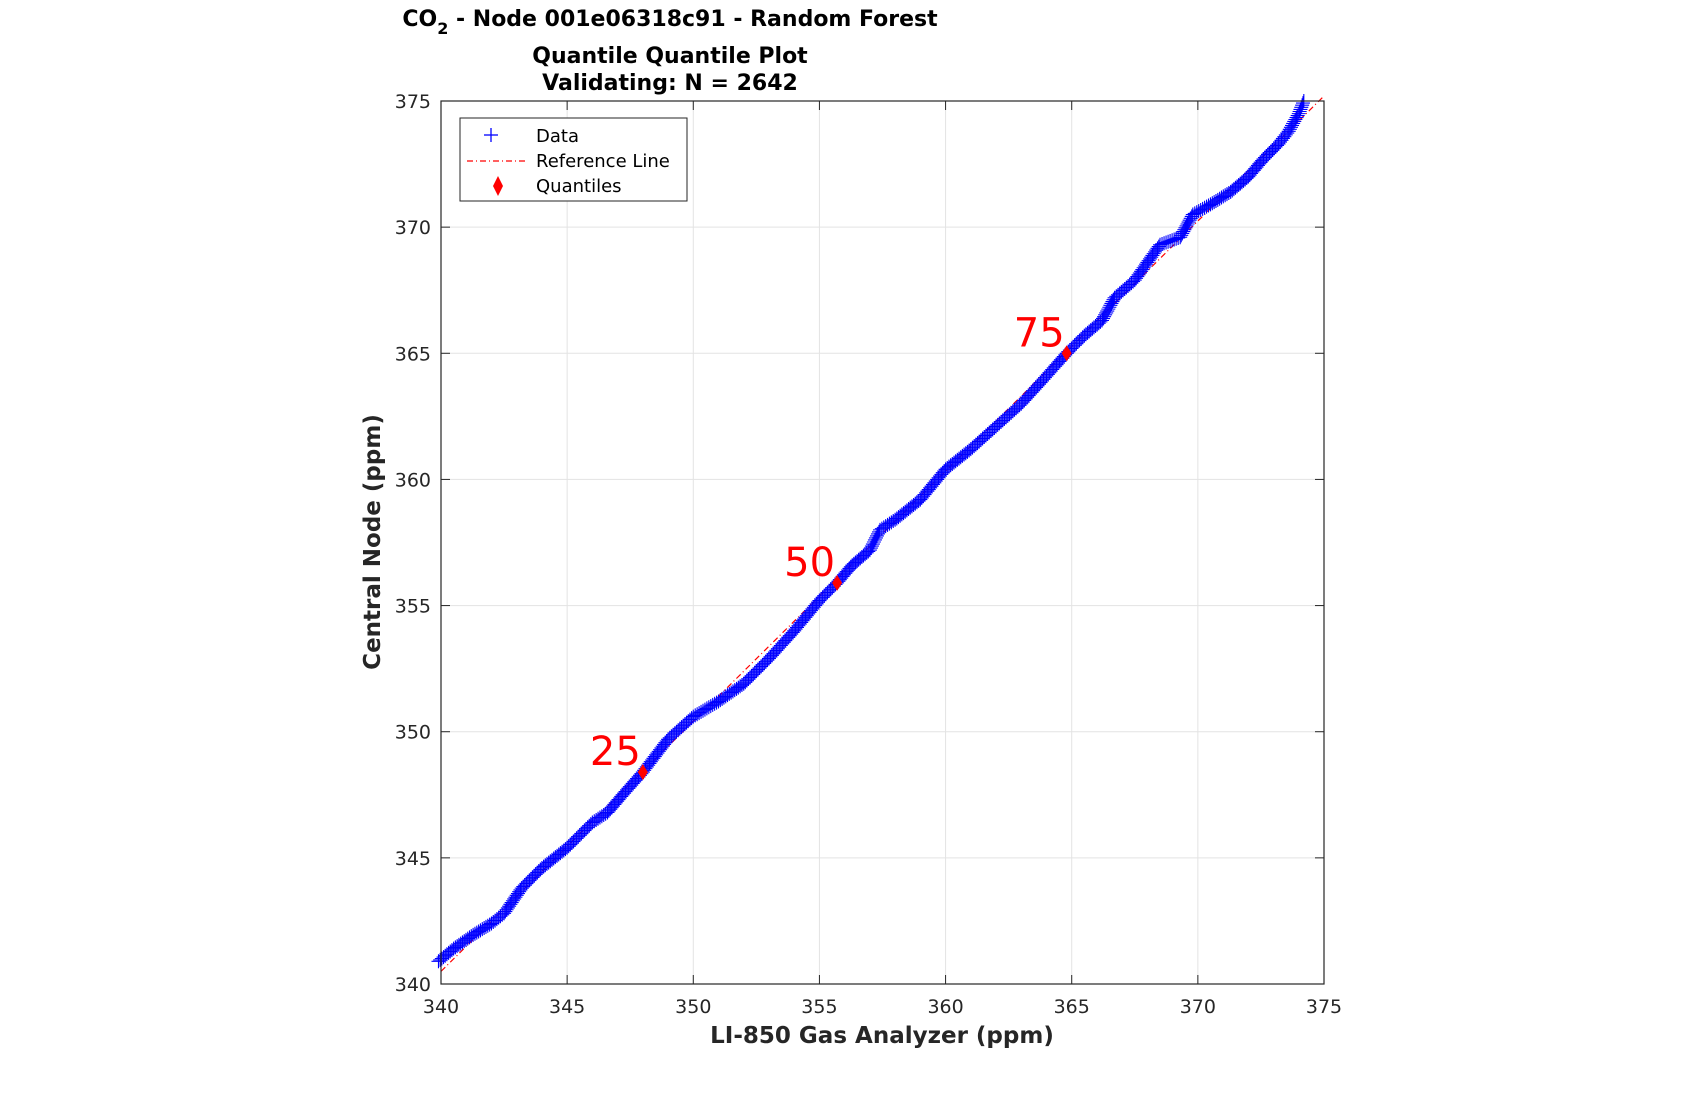 Image resolution: width=1688 pixels, height=1093 pixels. What do you see at coordinates (1324, 1007) in the screenshot?
I see `x-tick-label: 375` at bounding box center [1324, 1007].